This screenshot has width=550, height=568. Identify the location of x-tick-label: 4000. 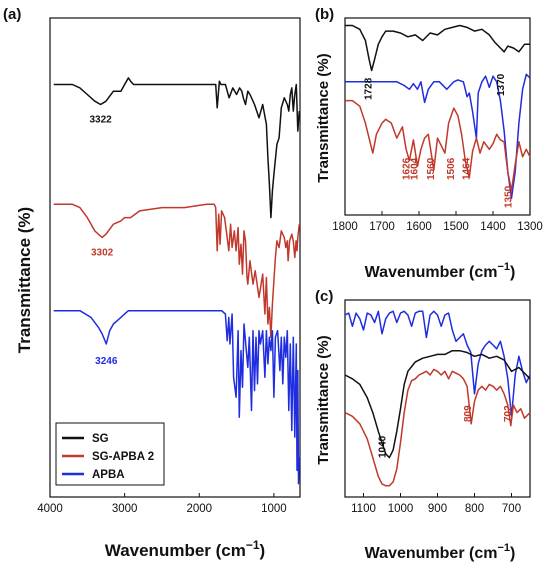
(50, 509).